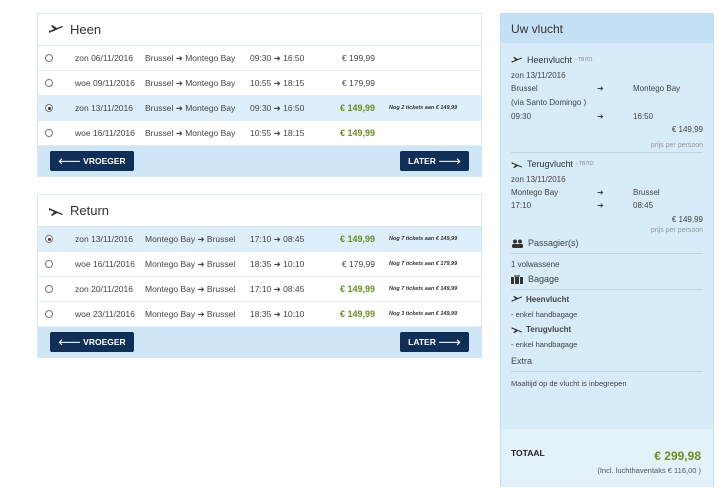 The width and height of the screenshot is (720, 493). Describe the element at coordinates (423, 264) in the screenshot. I see `ticket-availability-note: Nog 7 tickets aan € 179,99` at that location.